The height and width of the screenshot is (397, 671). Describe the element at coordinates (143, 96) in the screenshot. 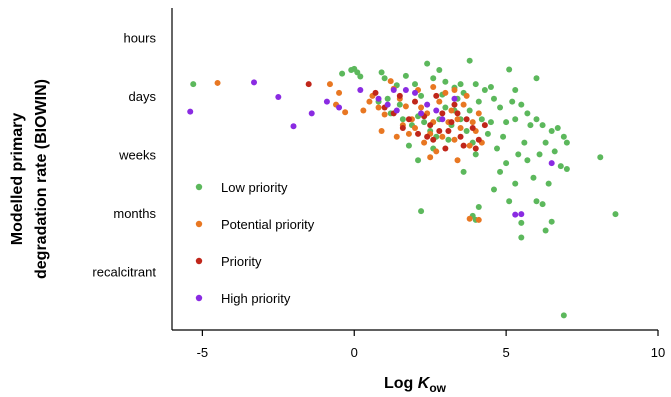

I see `y-tick-label: days` at that location.